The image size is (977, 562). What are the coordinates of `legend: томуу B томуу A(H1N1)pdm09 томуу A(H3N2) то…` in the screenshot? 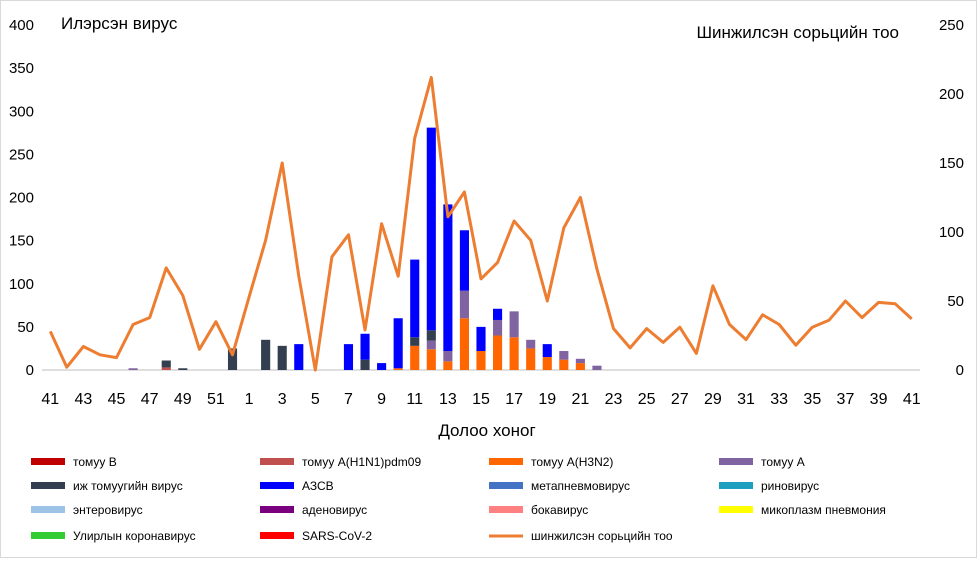 It's located at (458, 499).